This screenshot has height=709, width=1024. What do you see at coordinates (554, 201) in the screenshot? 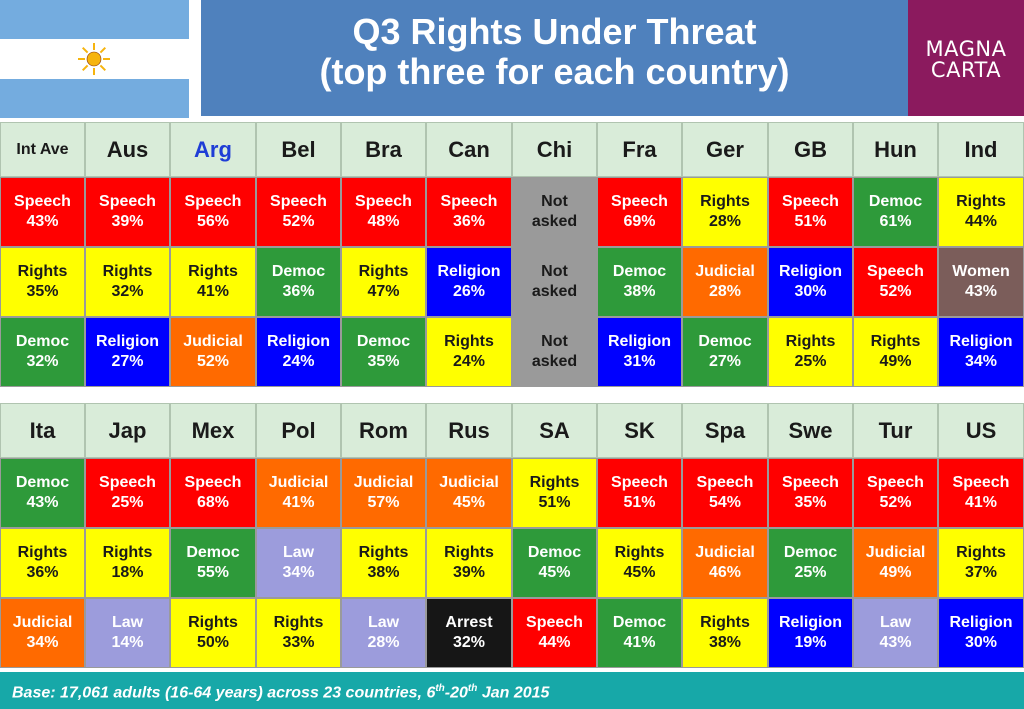
I see `cell-label: Not` at bounding box center [554, 201].